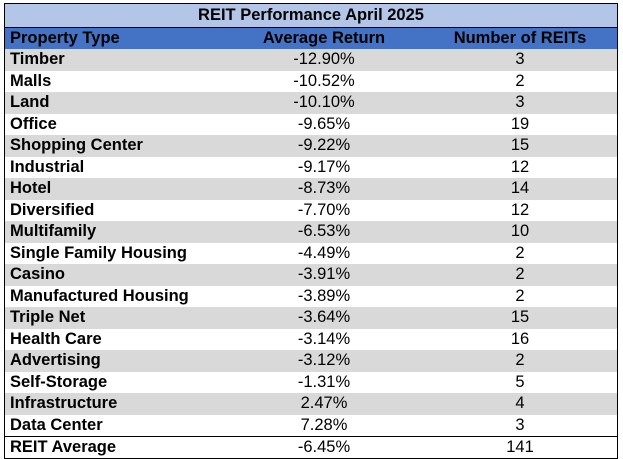 Image resolution: width=623 pixels, height=459 pixels. Describe the element at coordinates (324, 209) in the screenshot. I see `cell-average-return: -7.70%` at that location.